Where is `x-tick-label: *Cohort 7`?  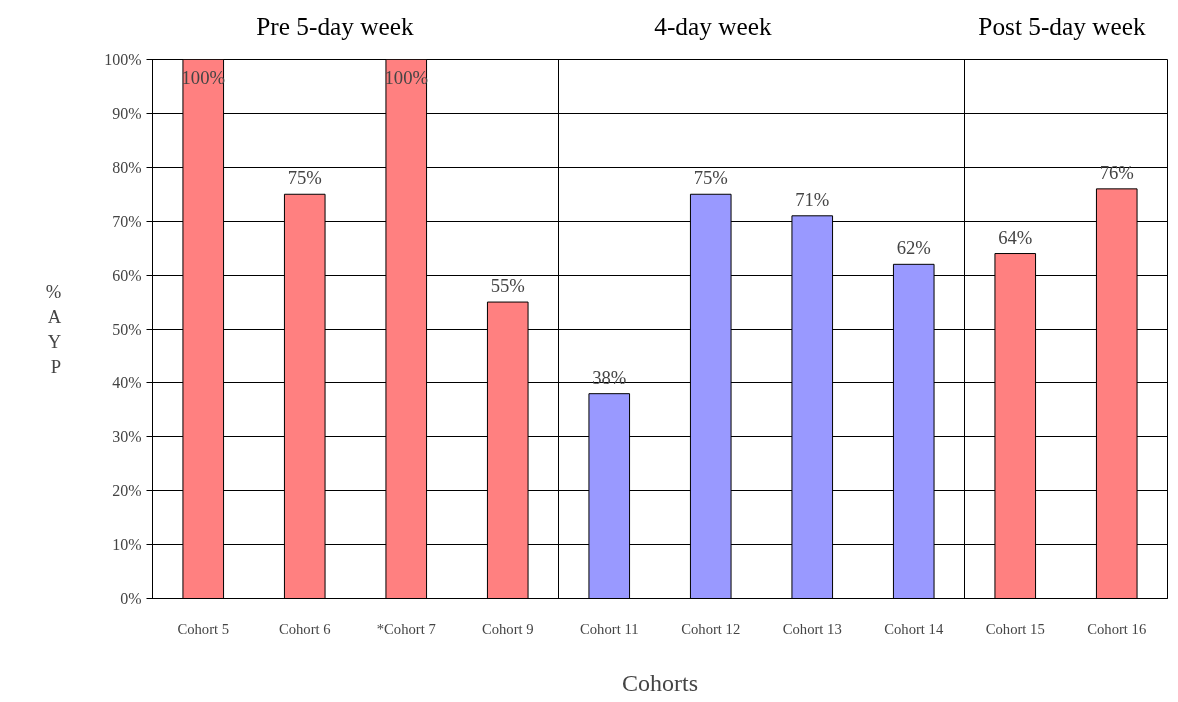 x-tick-label: *Cohort 7 is located at coordinates (406, 628).